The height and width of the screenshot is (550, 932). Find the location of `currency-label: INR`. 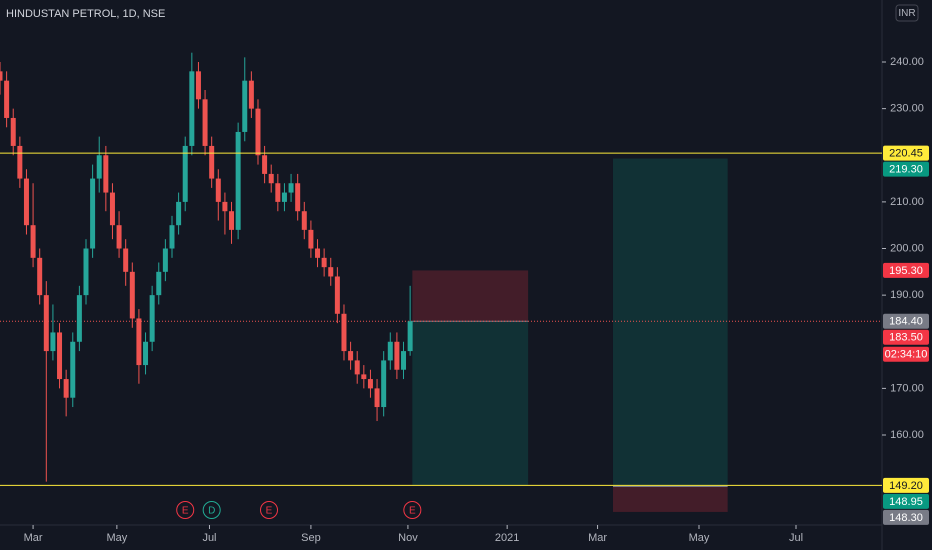

currency-label: INR is located at coordinates (906, 13).